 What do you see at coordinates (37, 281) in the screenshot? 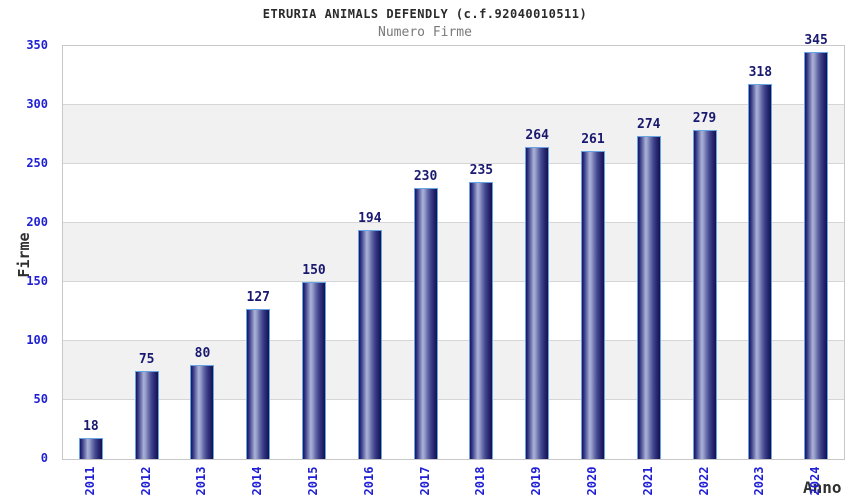
I see `y-tick-label: 150` at bounding box center [37, 281].